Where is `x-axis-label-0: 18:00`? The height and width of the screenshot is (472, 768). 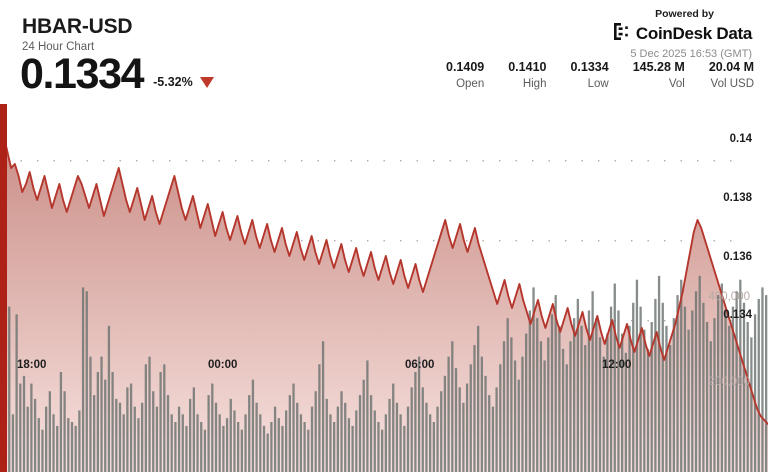
x-axis-label-0: 18:00 is located at coordinates (32, 365).